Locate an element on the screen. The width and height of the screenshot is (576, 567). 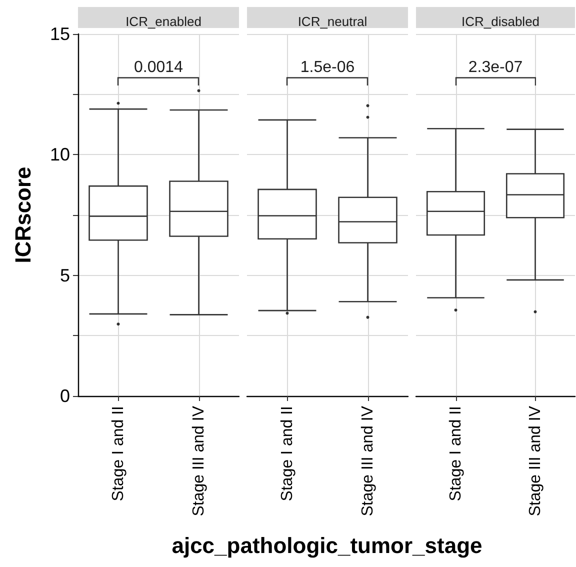
y-tick-label: 15 is located at coordinates (60, 34).